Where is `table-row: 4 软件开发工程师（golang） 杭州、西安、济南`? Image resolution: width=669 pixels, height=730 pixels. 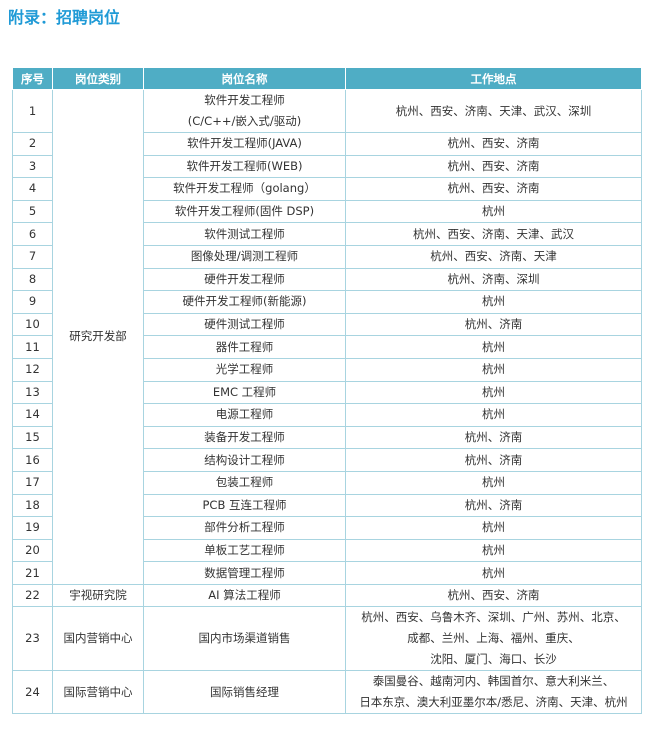
table-row: 4 软件开发工程师（golang） 杭州、西安、济南 is located at coordinates (327, 189).